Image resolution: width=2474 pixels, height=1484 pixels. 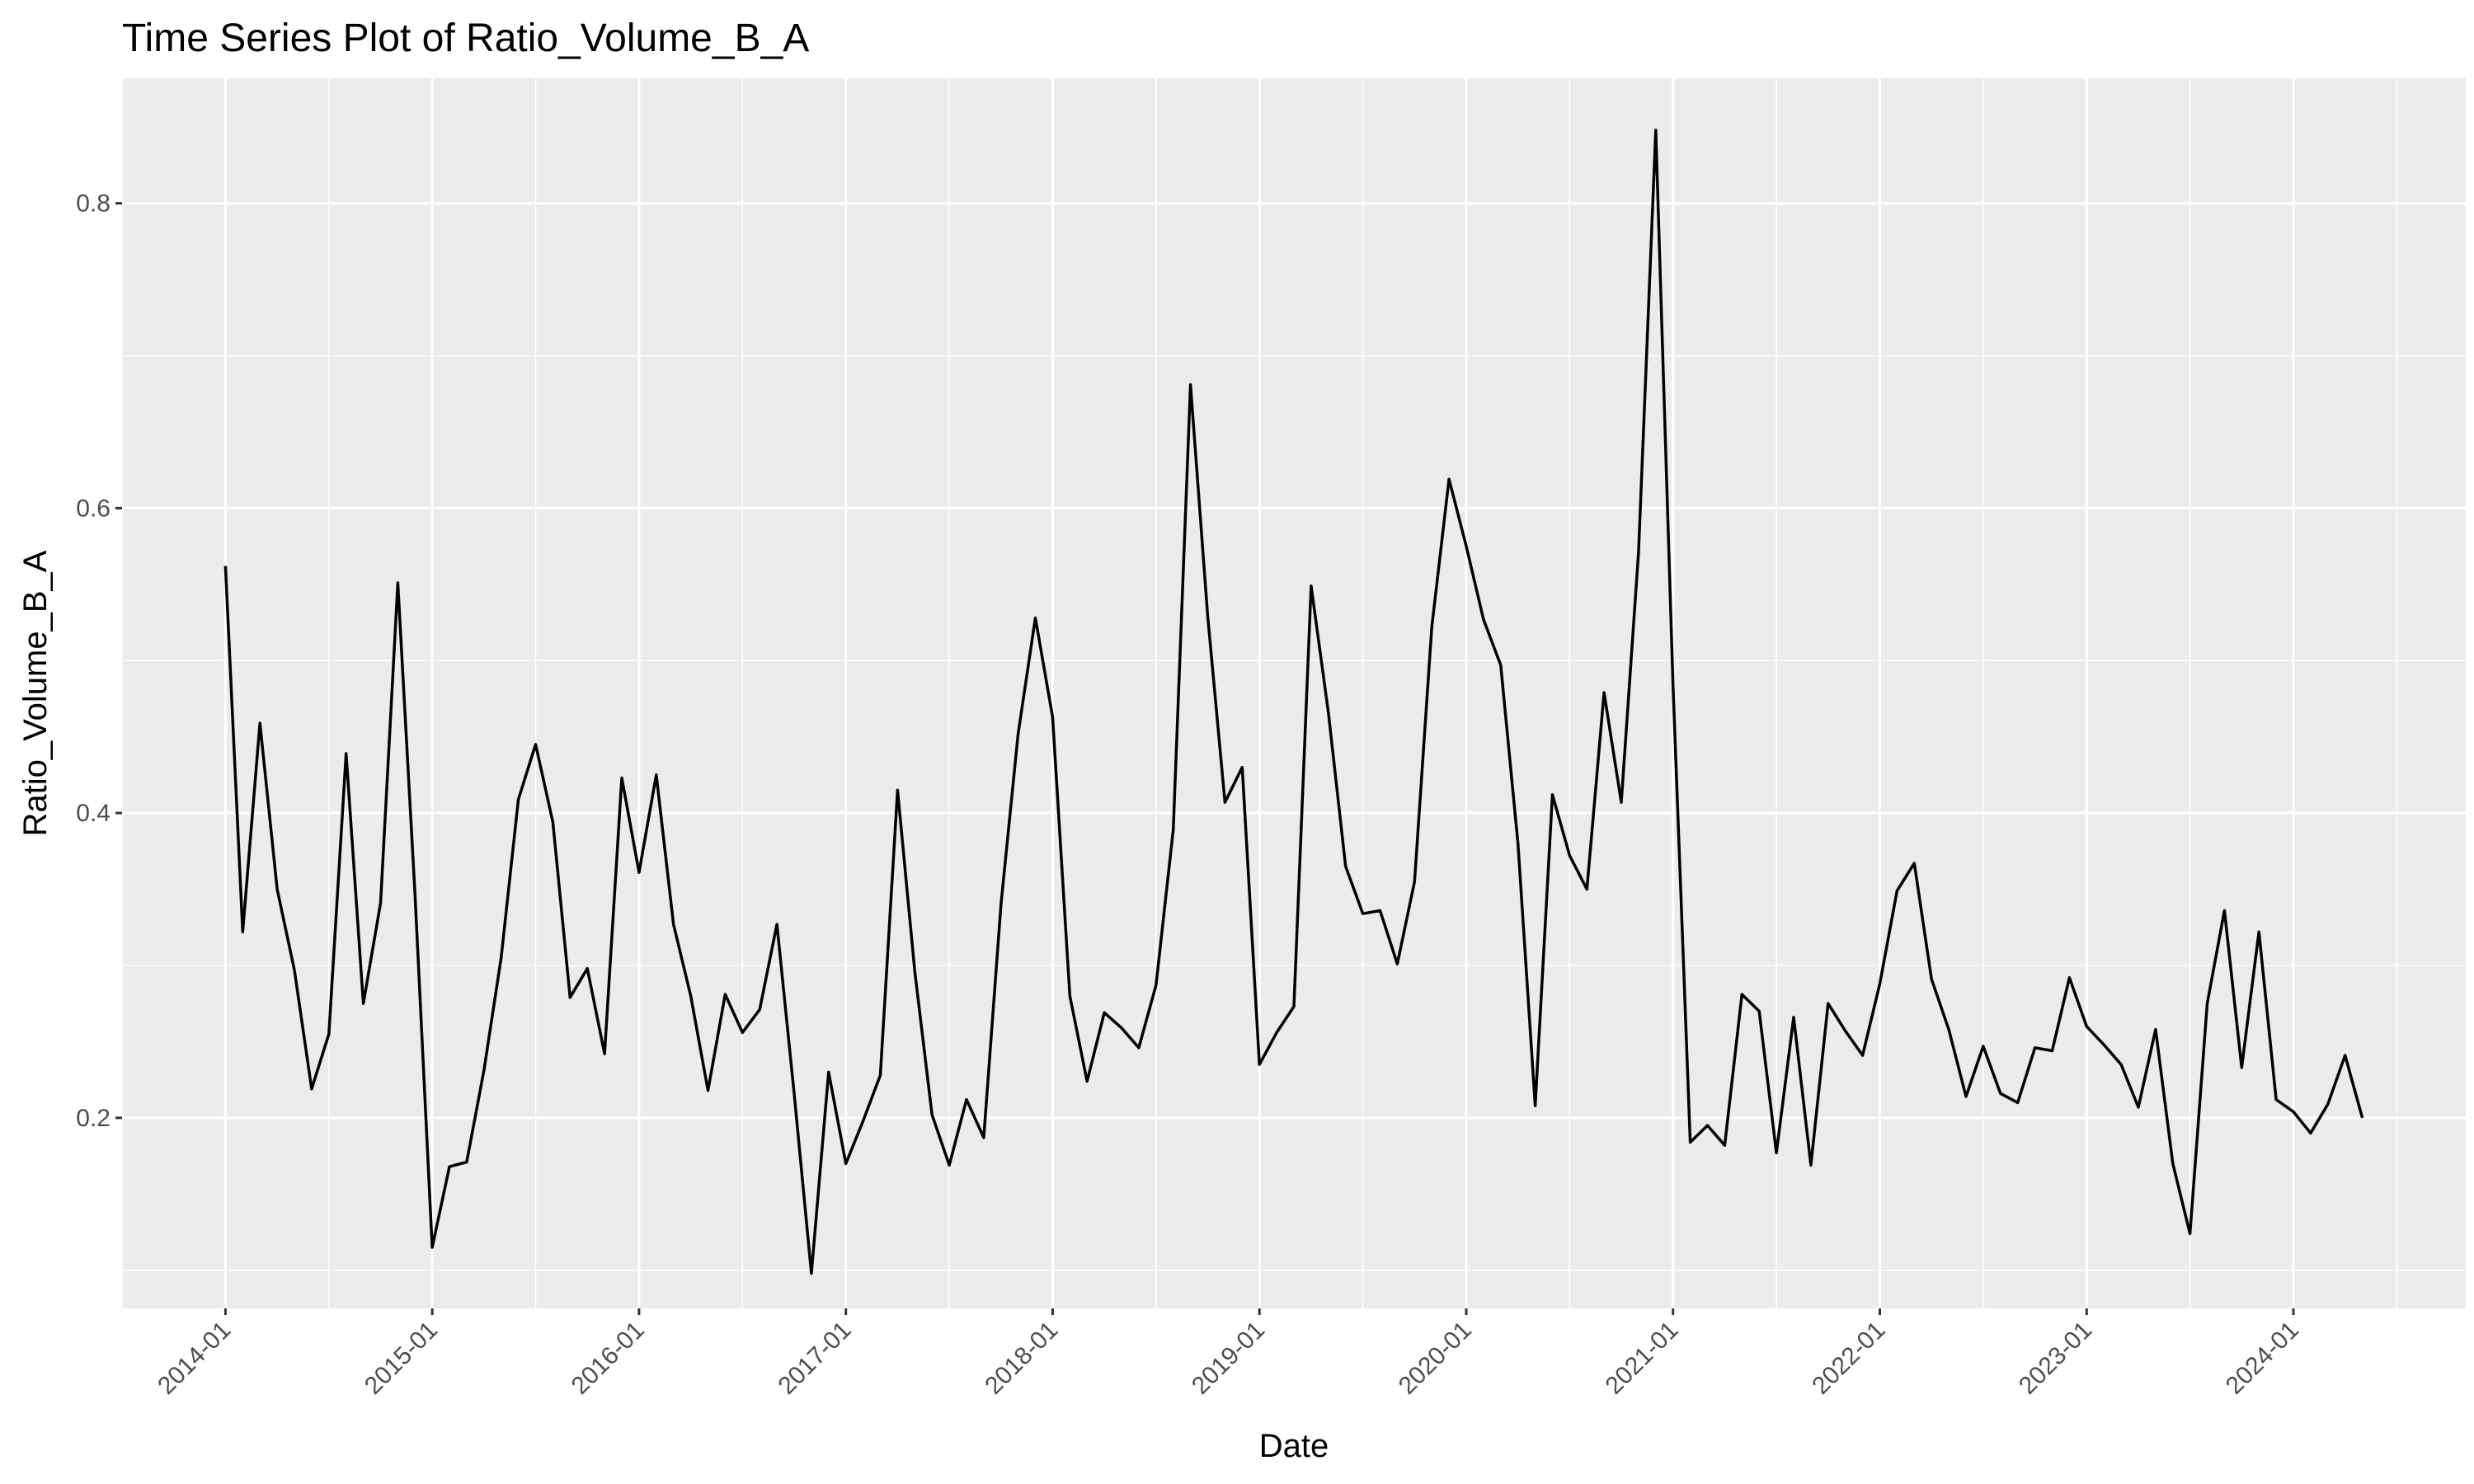 I want to click on x-tick-label: 2019-01, so click(x=1228, y=1358).